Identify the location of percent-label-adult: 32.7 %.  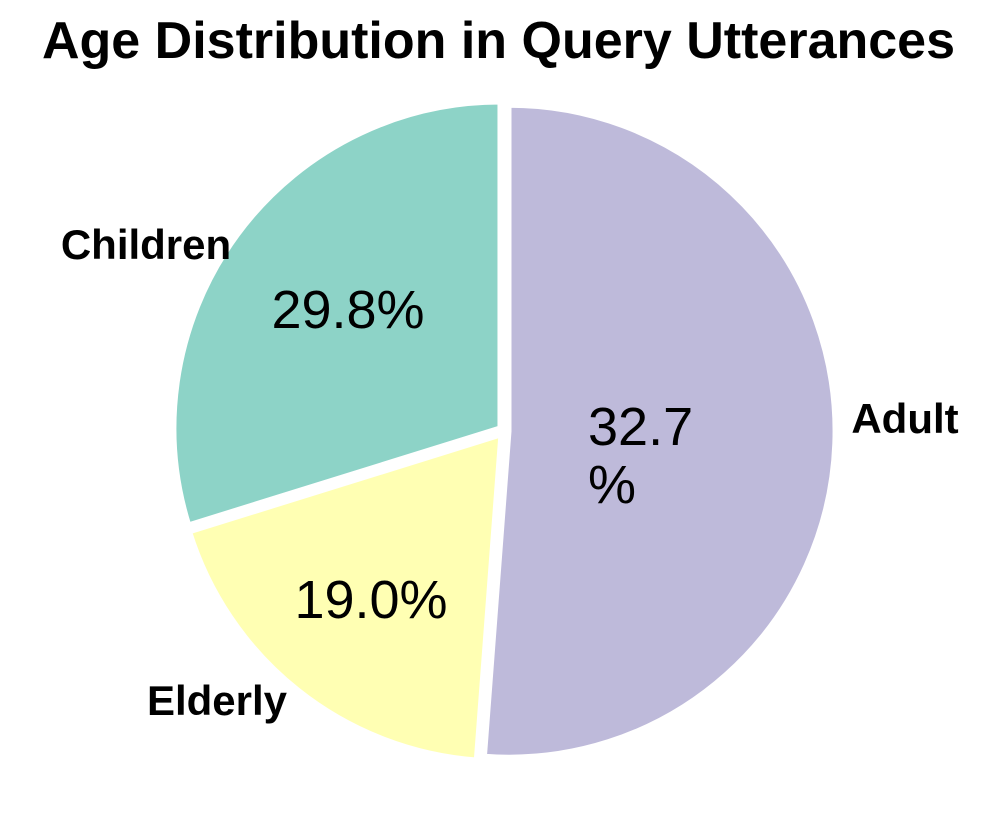
(641, 456).